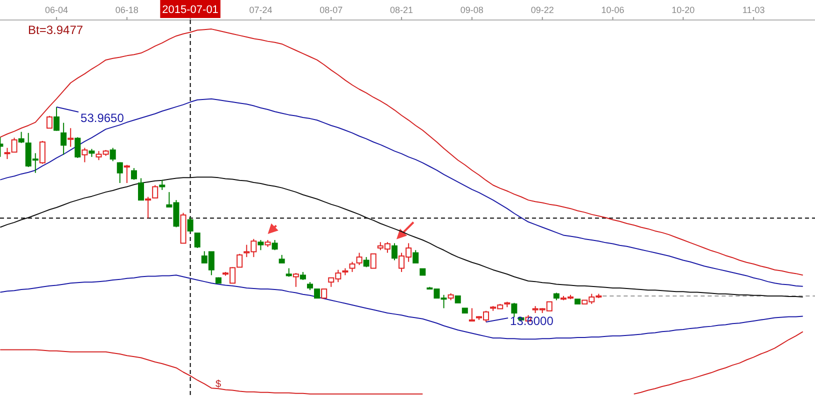  I want to click on x-tick-label: 10-06, so click(612, 10).